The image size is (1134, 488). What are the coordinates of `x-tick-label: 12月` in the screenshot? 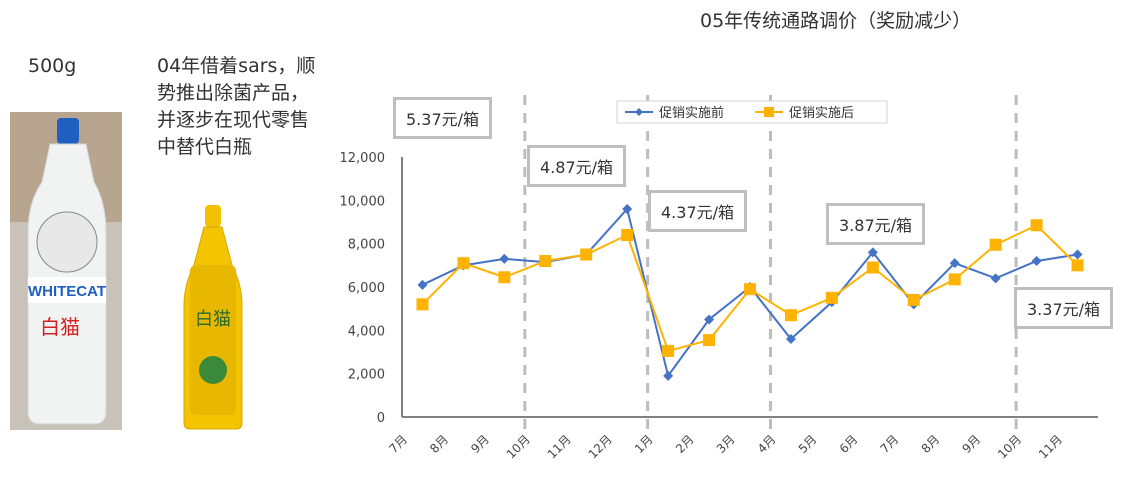 It's located at (600, 446).